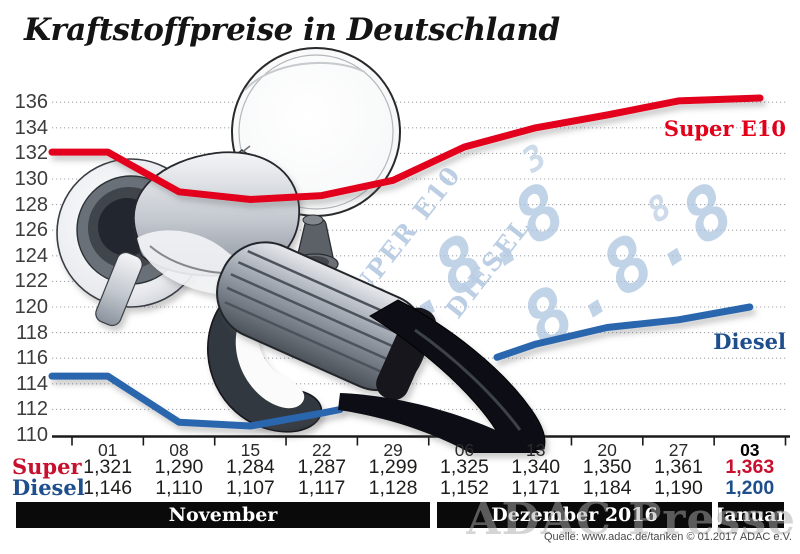  Describe the element at coordinates (393, 467) in the screenshot. I see `super-value: 1,299` at that location.